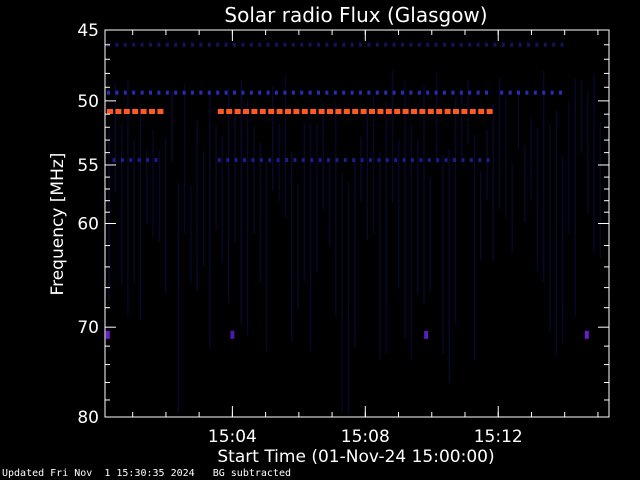  What do you see at coordinates (88, 166) in the screenshot?
I see `y-tick-label: 55` at bounding box center [88, 166].